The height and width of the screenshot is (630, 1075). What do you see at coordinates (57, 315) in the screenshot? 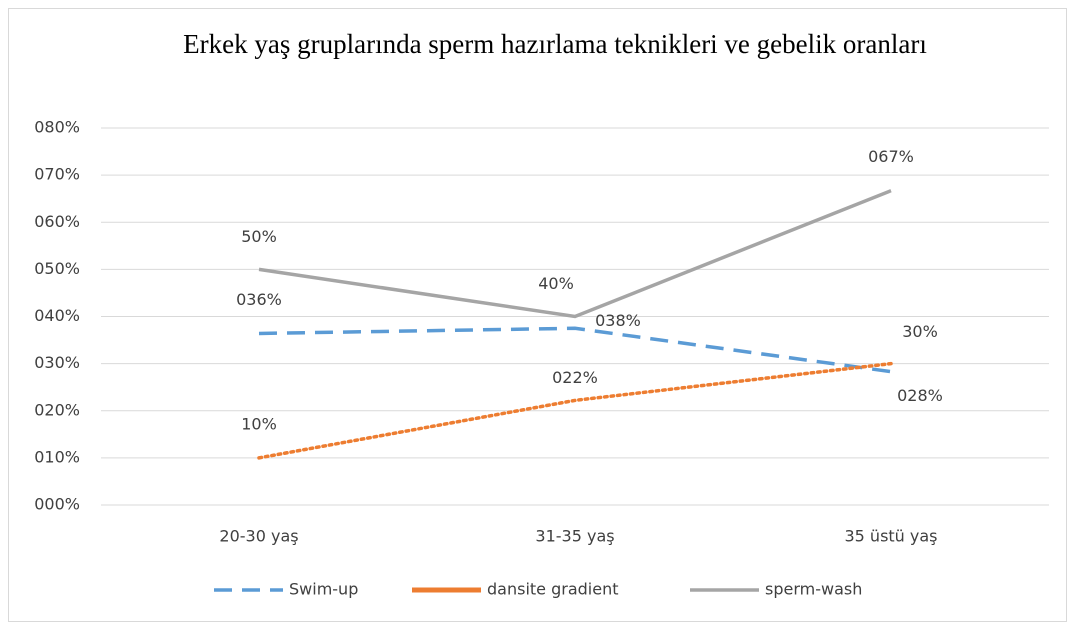
I see `y-tick-label: 040%` at bounding box center [57, 315].